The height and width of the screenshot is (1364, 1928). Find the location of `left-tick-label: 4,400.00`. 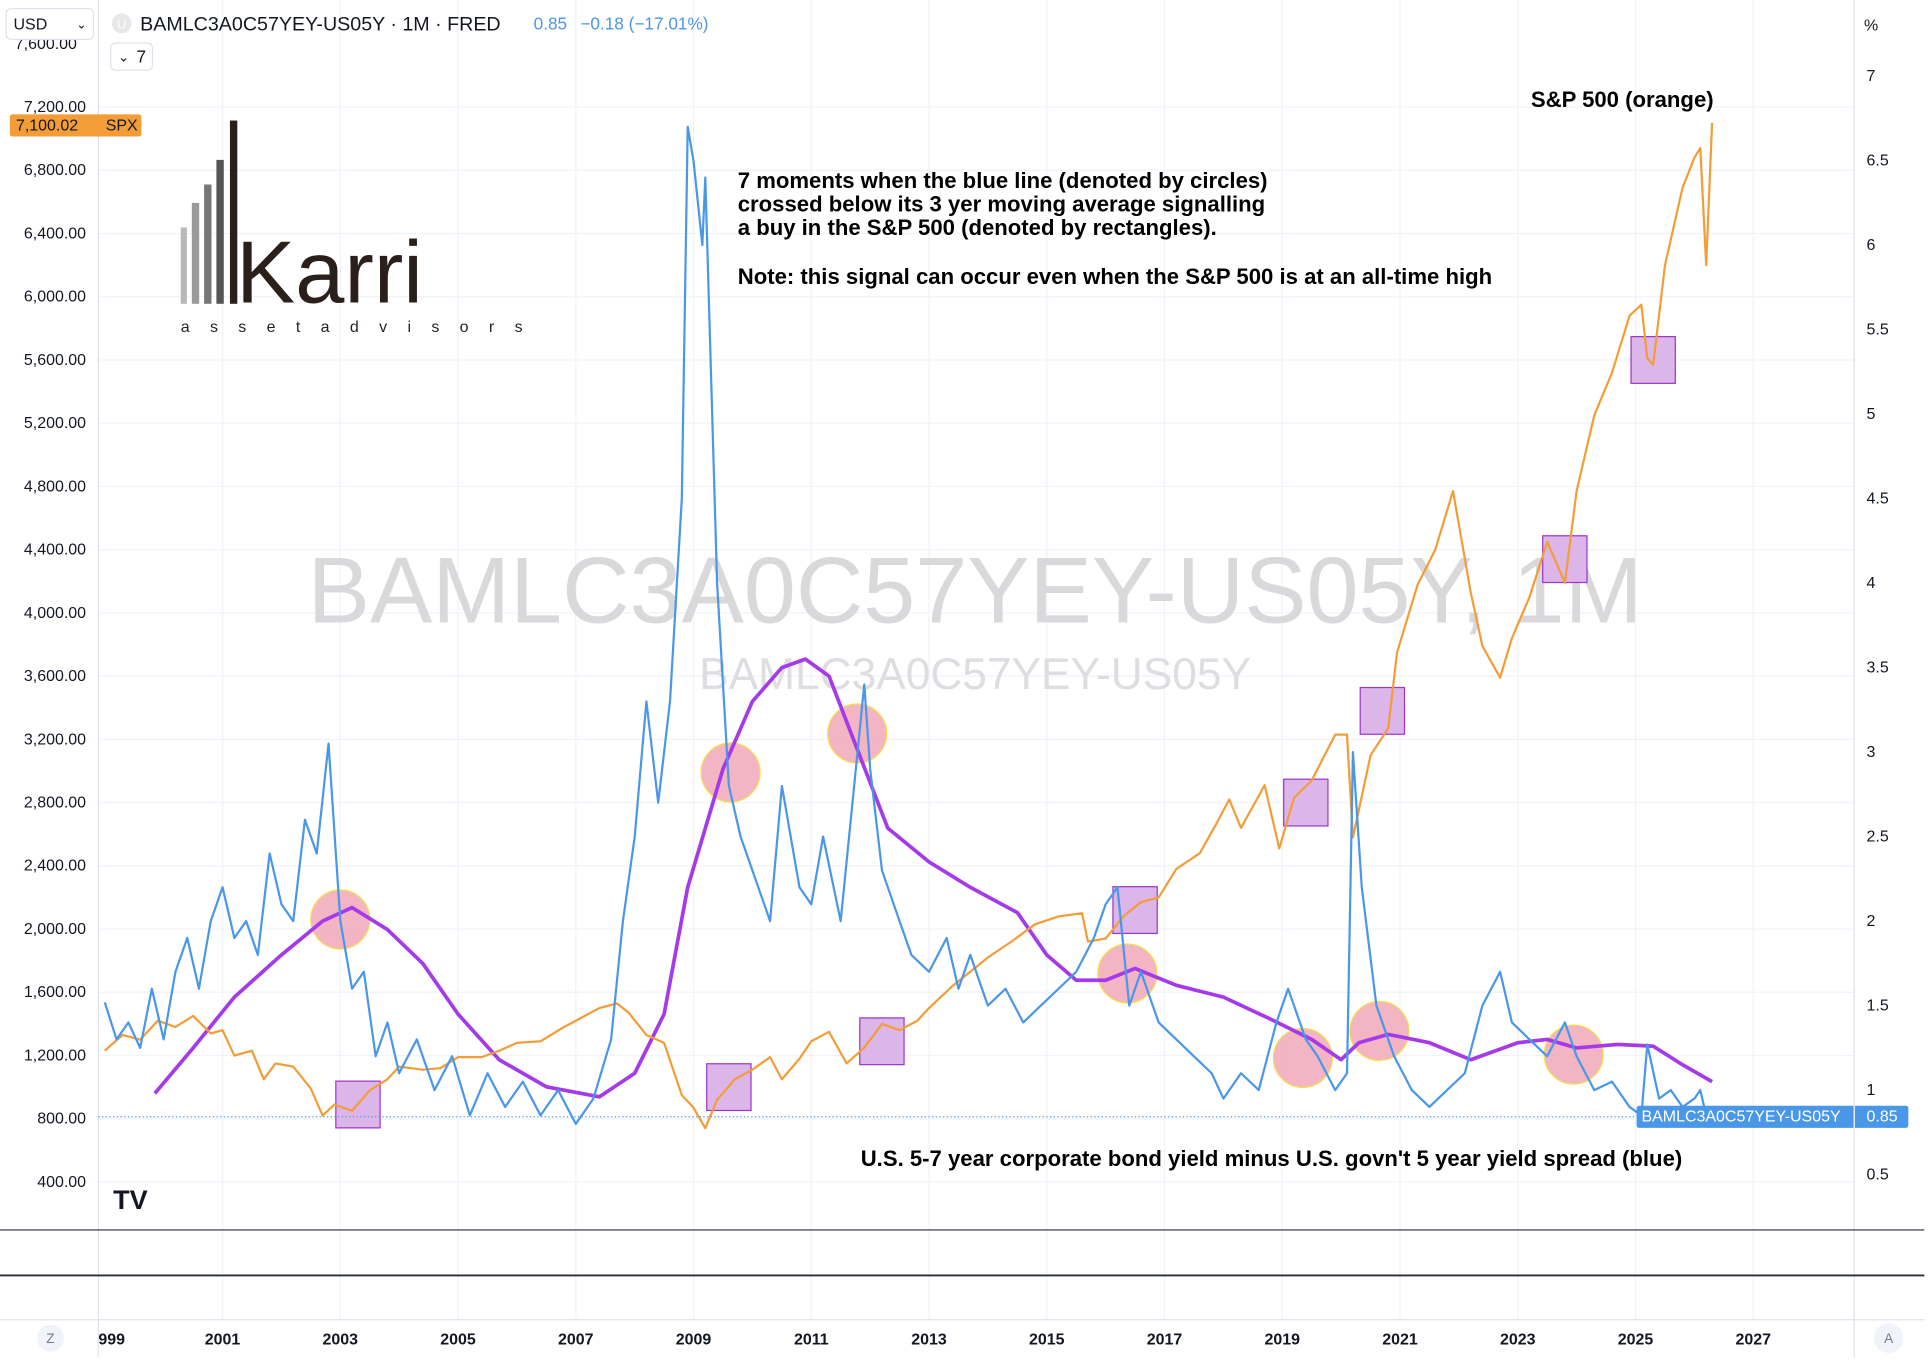

left-tick-label: 4,400.00 is located at coordinates (55, 550).